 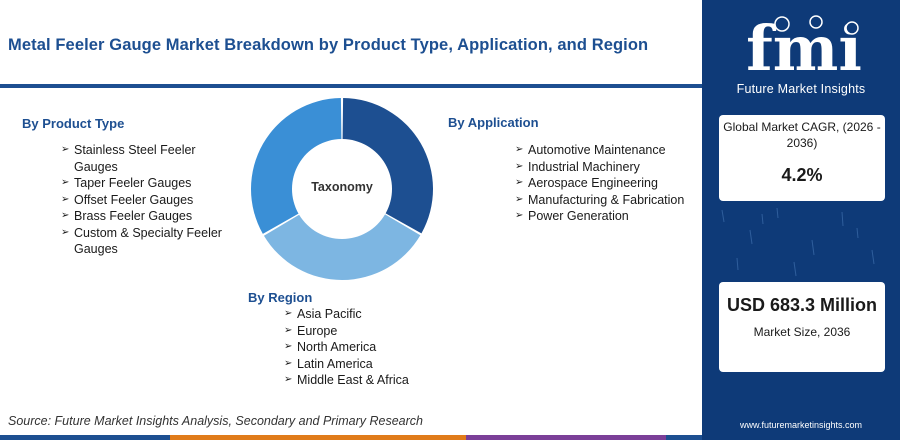 I want to click on list-item: ➢ Europe, so click(x=311, y=330).